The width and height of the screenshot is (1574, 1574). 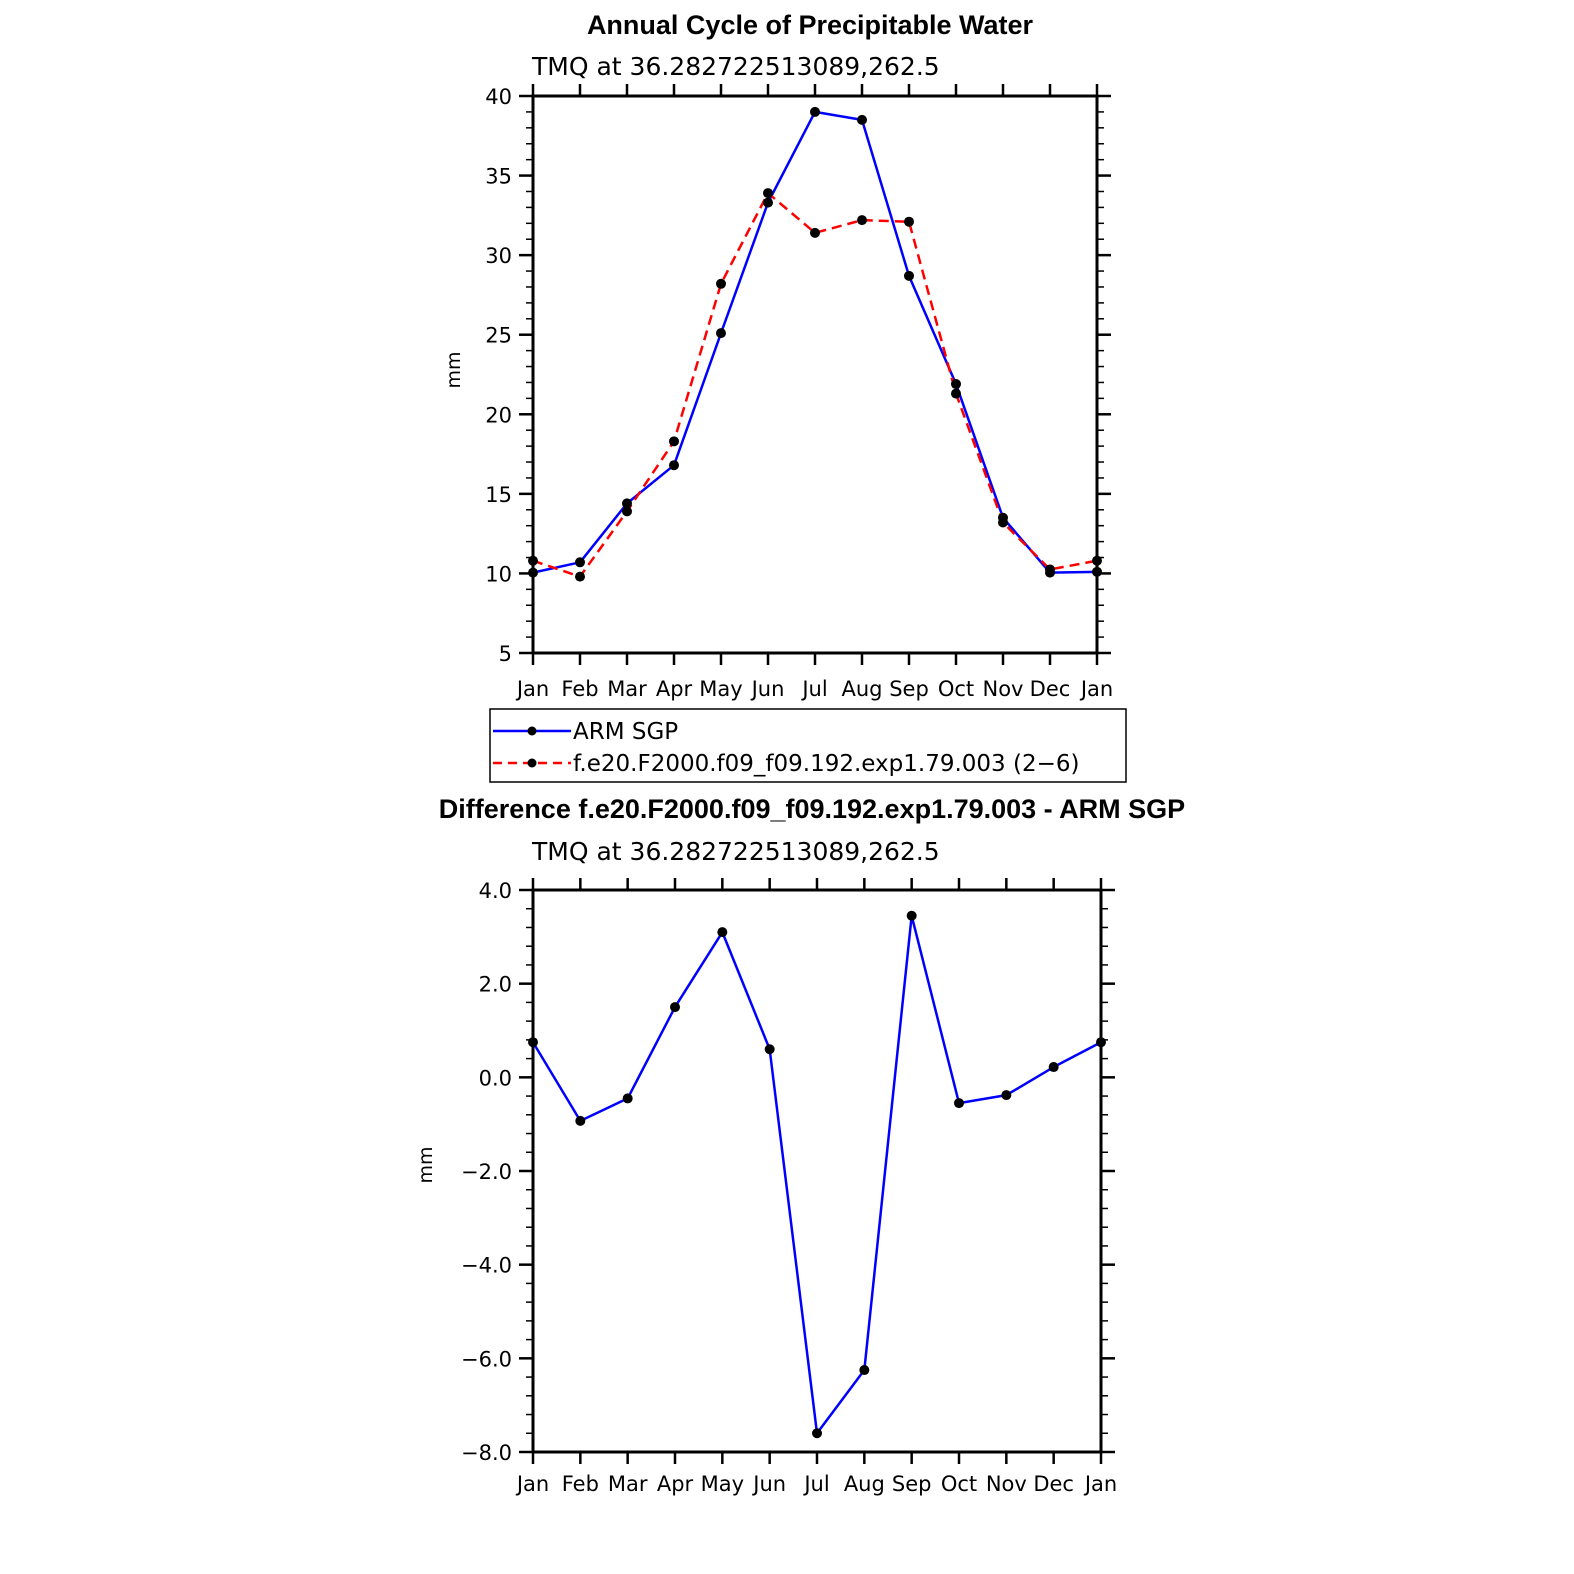 I want to click on y-tick-label: −4.0, so click(x=486, y=1266).